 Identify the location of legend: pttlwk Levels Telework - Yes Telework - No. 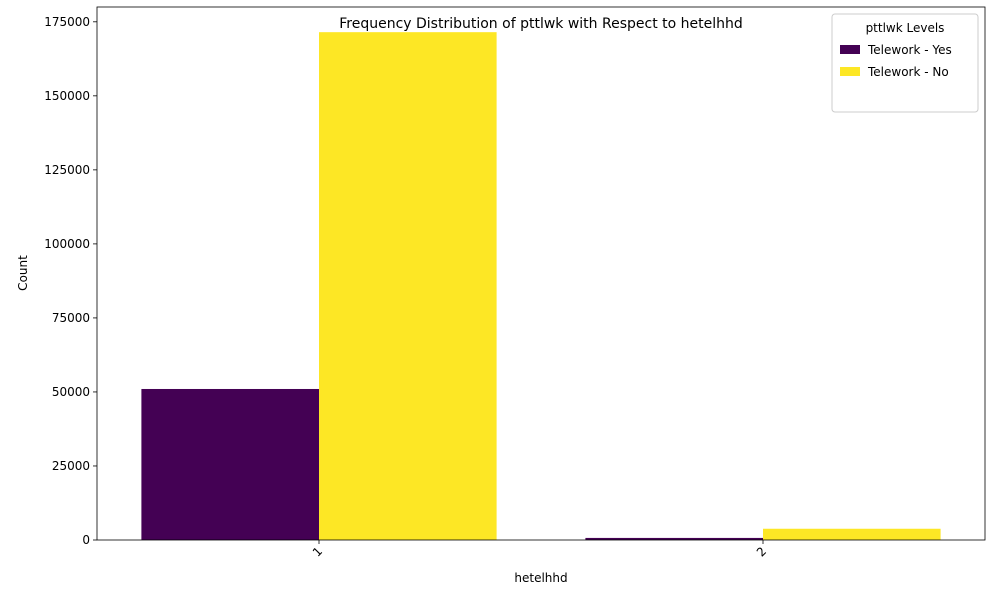
(905, 63).